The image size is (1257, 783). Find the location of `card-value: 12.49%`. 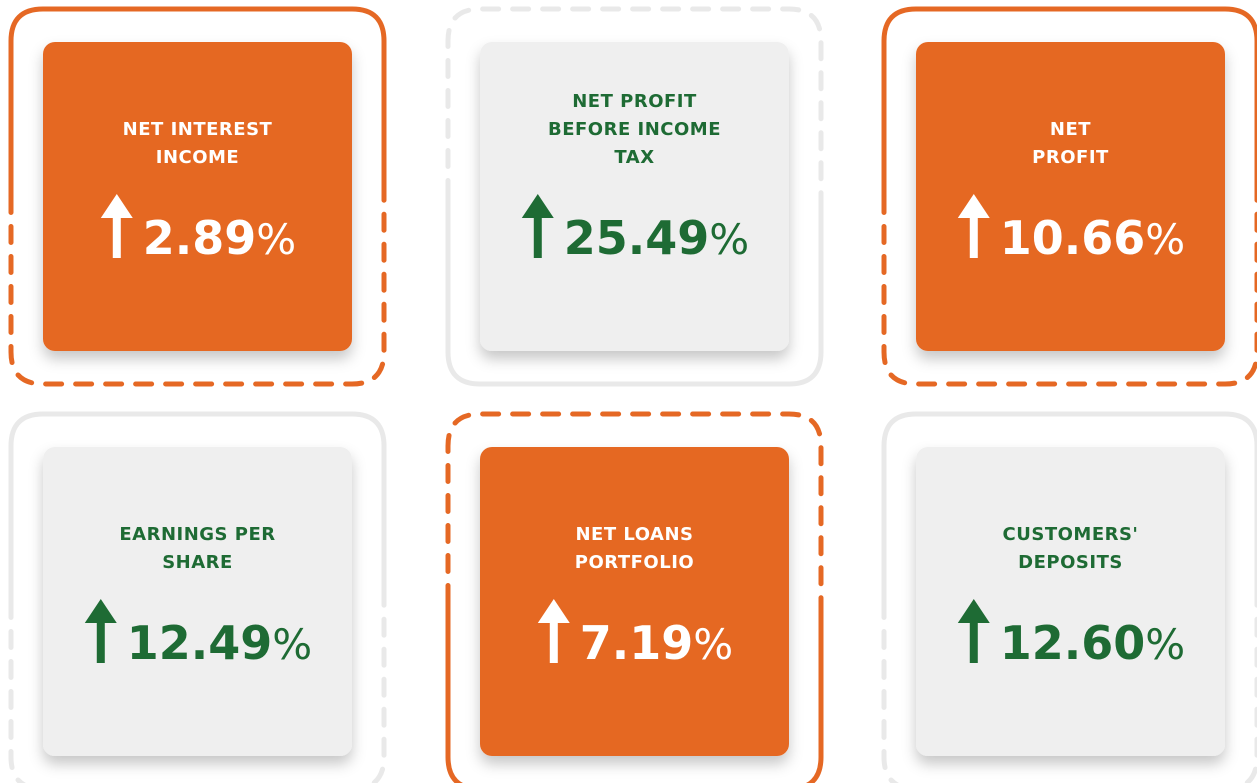

card-value: 12.49% is located at coordinates (219, 643).